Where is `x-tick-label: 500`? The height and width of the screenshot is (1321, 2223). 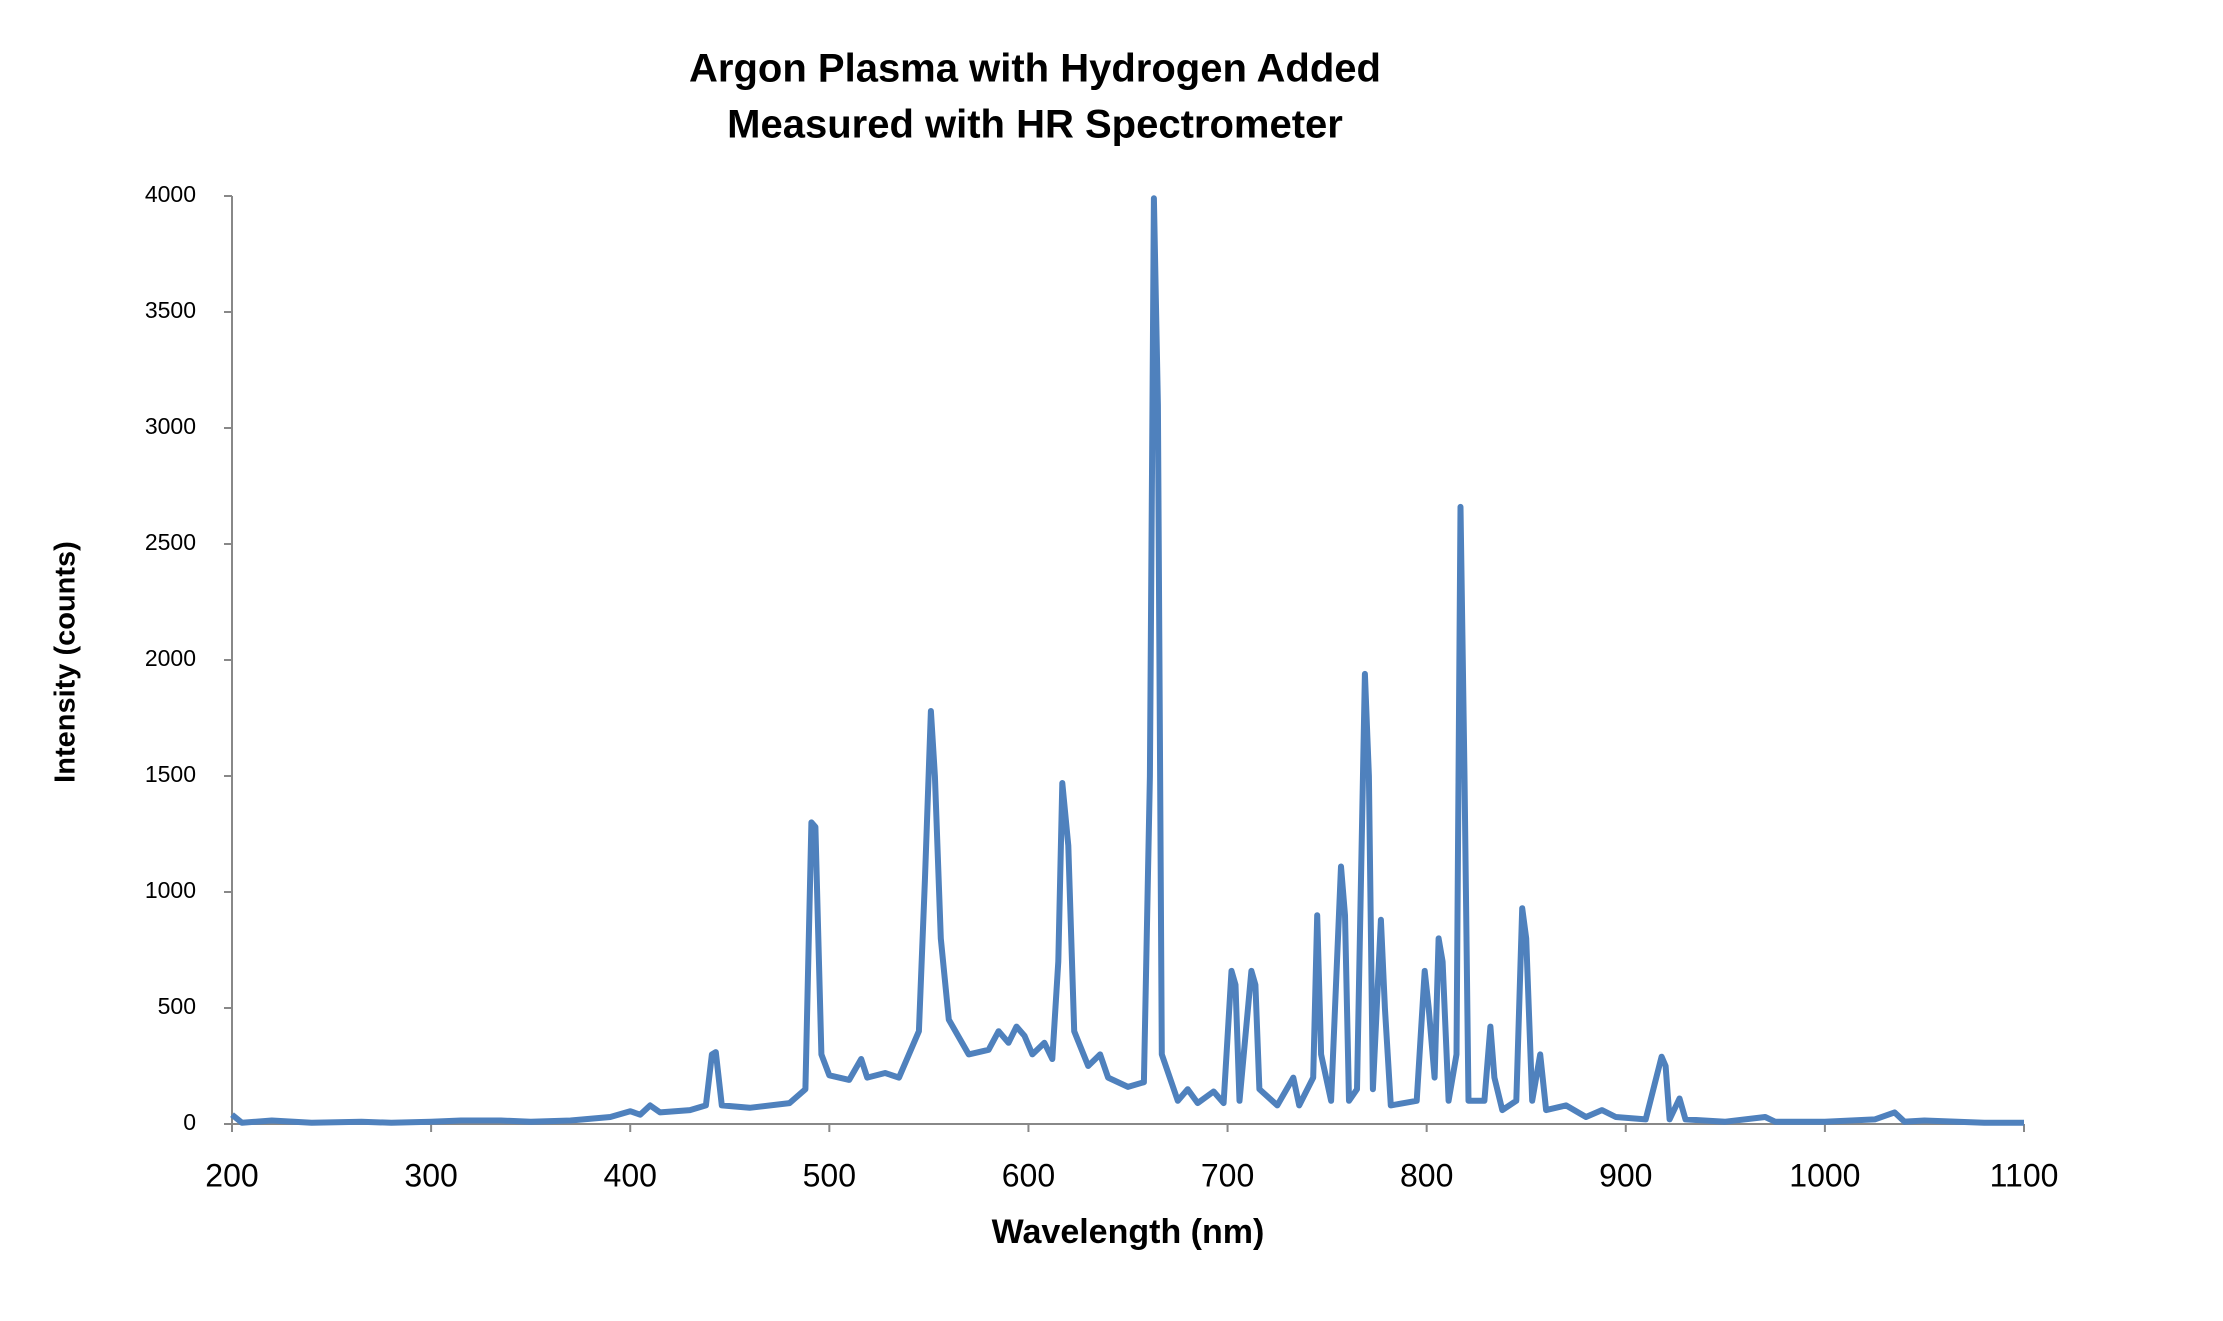
x-tick-label: 500 is located at coordinates (829, 1175).